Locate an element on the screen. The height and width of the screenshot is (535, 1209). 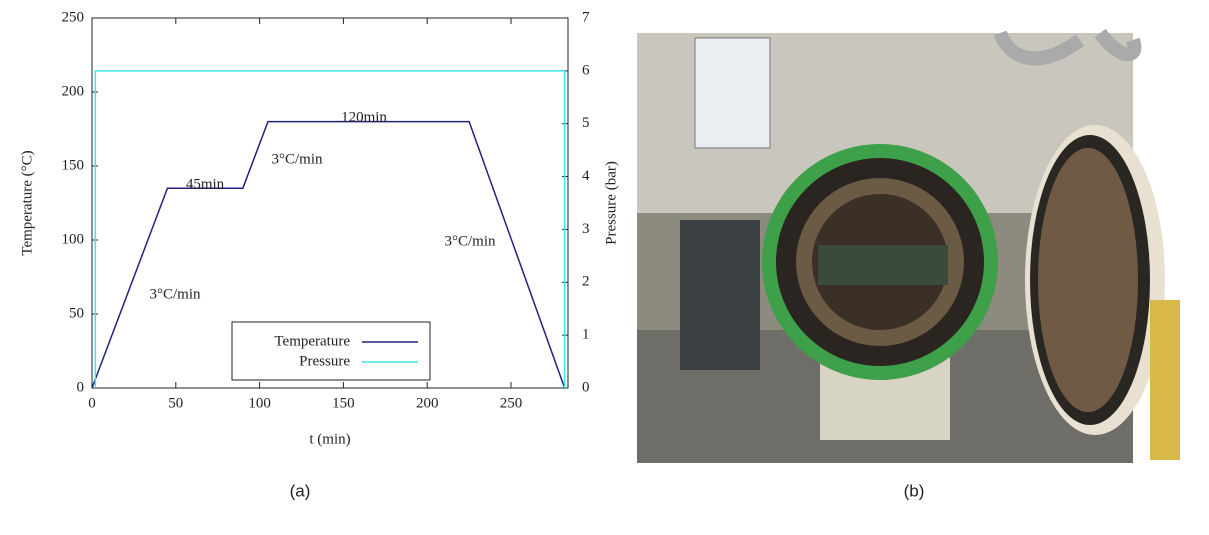
y2-tick-label: 3 is located at coordinates (586, 229).